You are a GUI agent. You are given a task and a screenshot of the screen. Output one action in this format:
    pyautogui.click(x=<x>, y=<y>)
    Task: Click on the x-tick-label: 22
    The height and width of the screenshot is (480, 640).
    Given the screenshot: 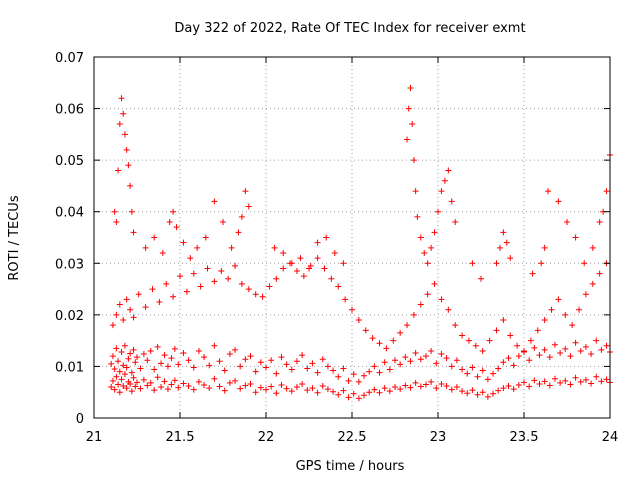 What is the action you would take?
    pyautogui.click(x=266, y=437)
    